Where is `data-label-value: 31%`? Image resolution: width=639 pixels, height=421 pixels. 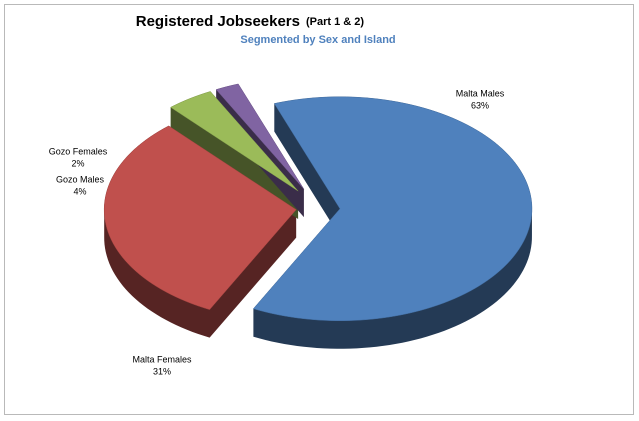 data-label-value: 31% is located at coordinates (162, 371).